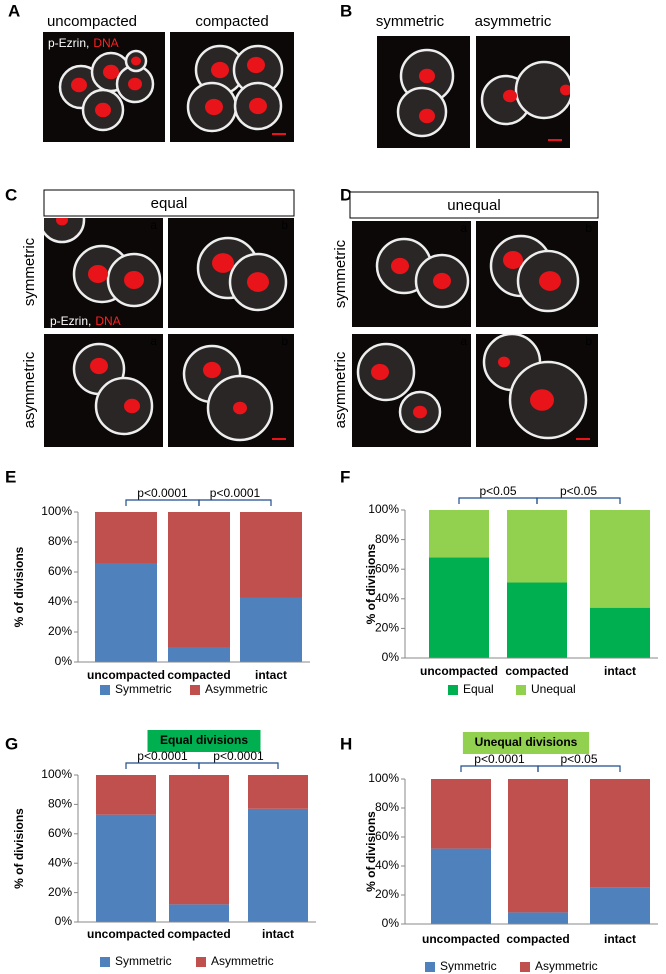 Image resolution: width=666 pixels, height=974 pixels. I want to click on x-tick-label: compacted, so click(536, 671).